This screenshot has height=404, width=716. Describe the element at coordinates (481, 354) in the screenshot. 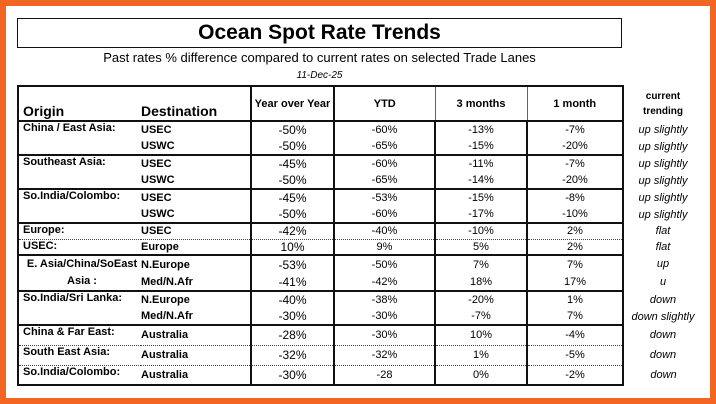

I see `three-months-cell: 1%` at that location.